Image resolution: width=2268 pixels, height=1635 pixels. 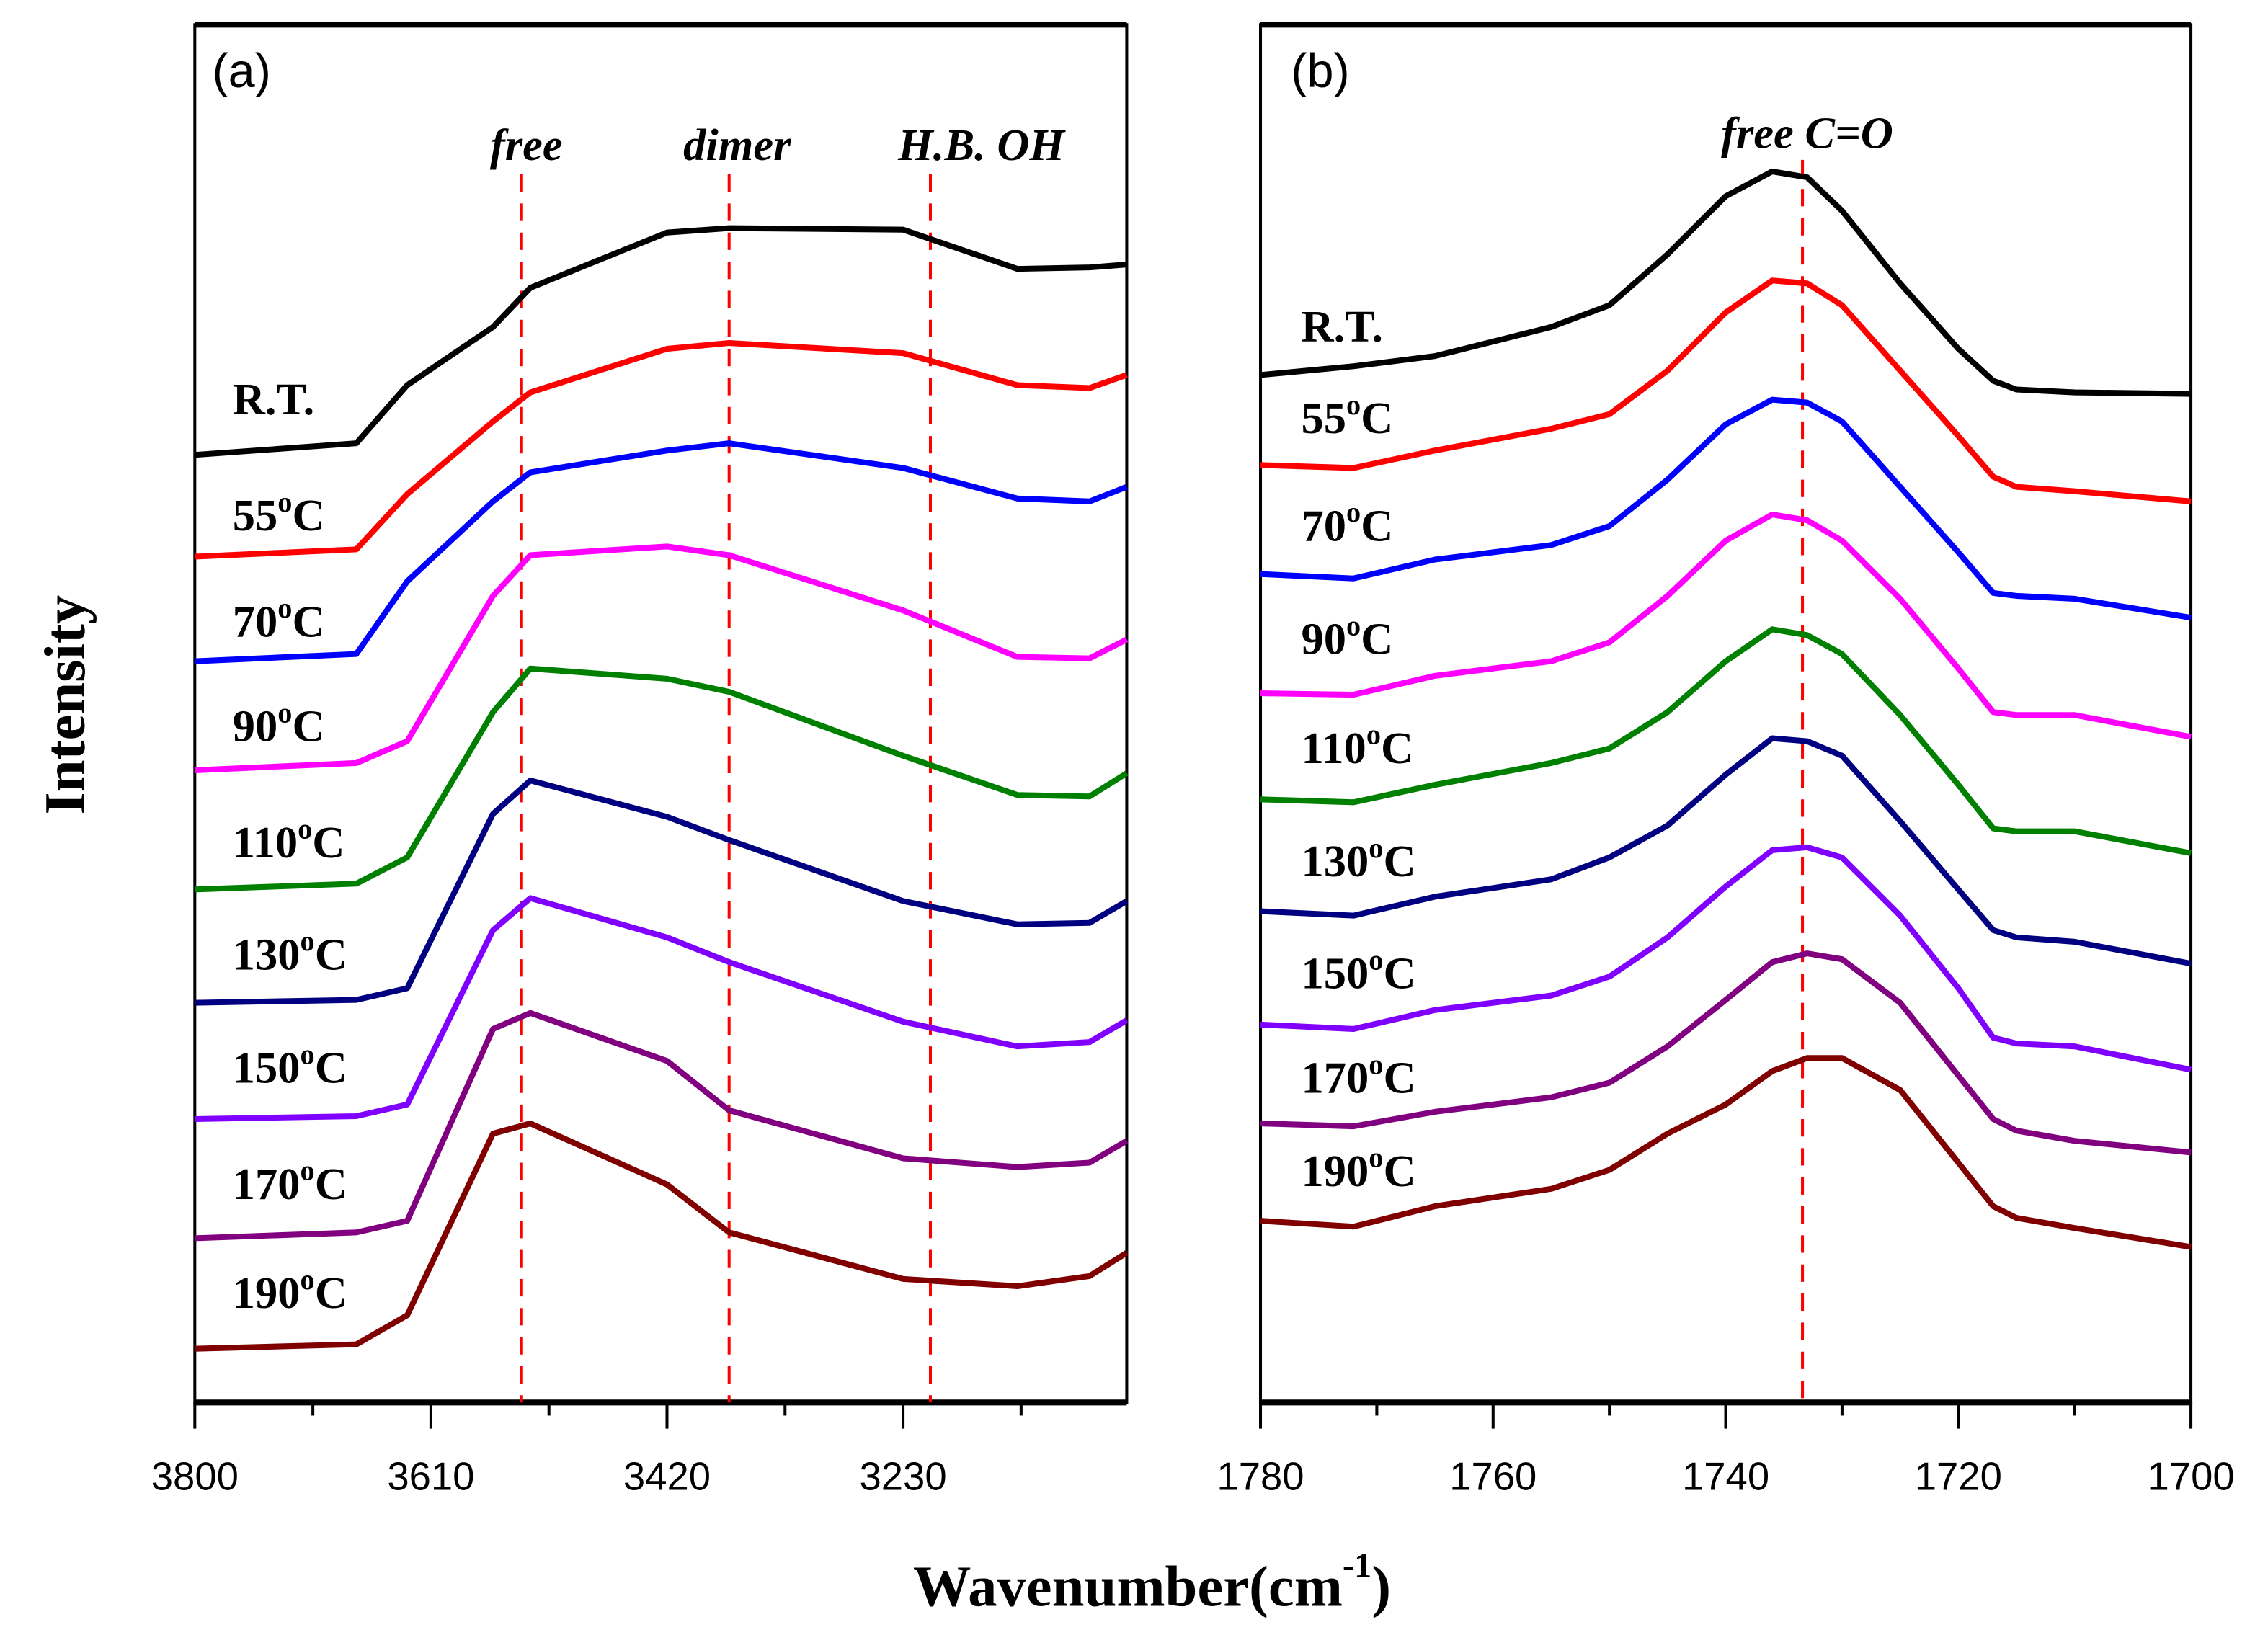 What do you see at coordinates (431, 1476) in the screenshot?
I see `x-tick-label: 3610` at bounding box center [431, 1476].